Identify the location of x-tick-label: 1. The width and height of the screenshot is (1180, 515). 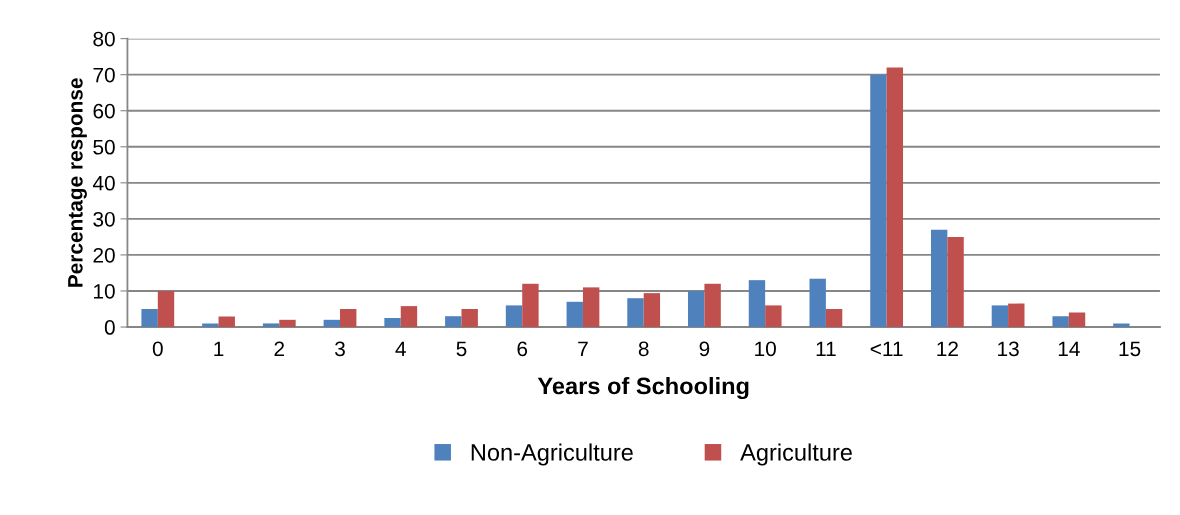
(219, 349).